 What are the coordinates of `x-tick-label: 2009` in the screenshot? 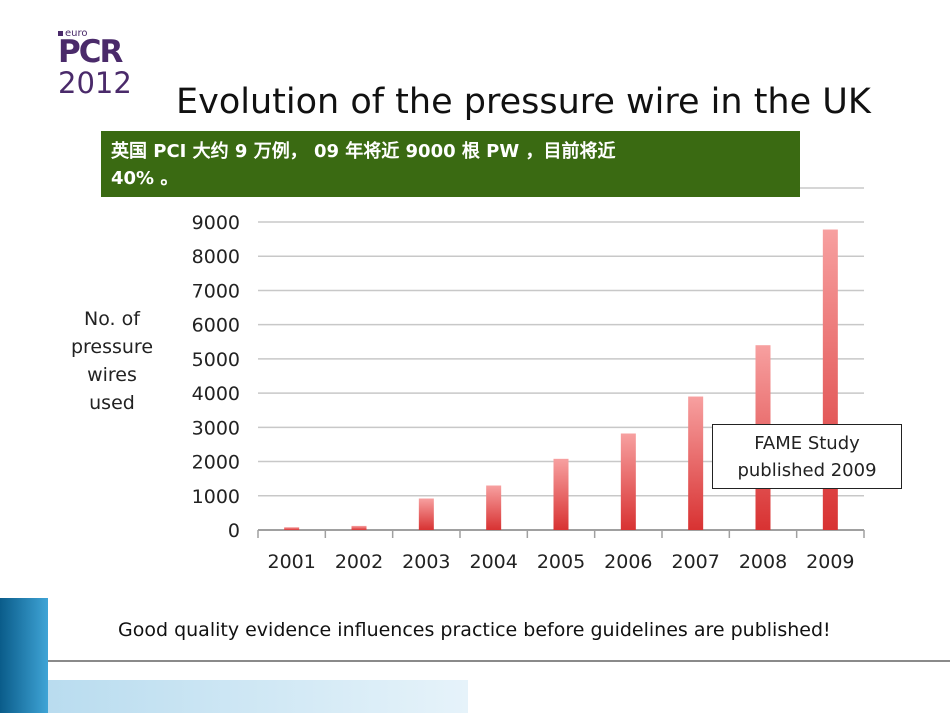 It's located at (830, 562).